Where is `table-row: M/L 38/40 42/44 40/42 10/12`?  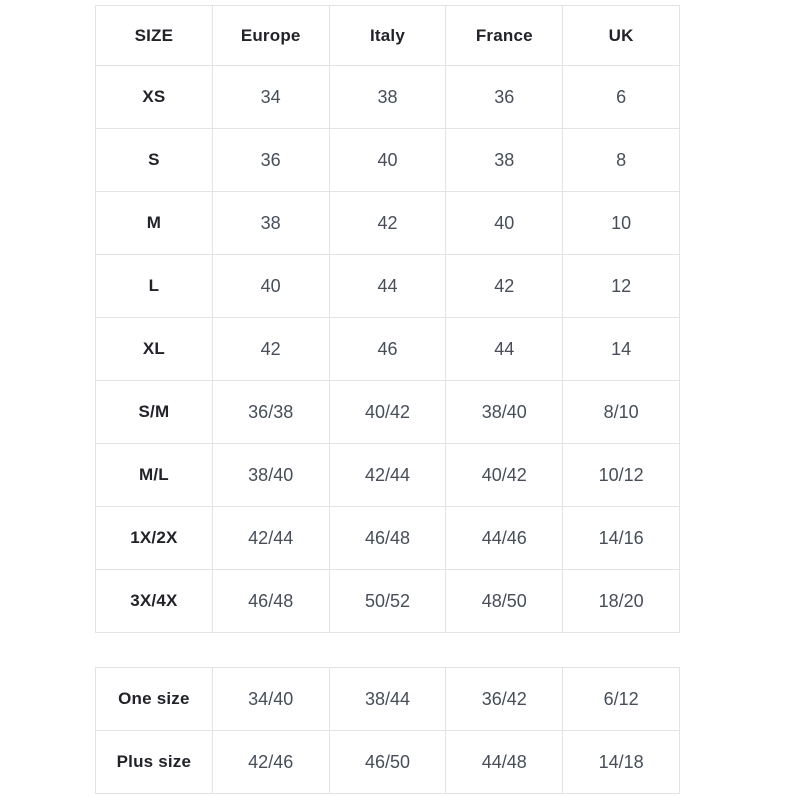
table-row: M/L 38/40 42/44 40/42 10/12 is located at coordinates (387, 475).